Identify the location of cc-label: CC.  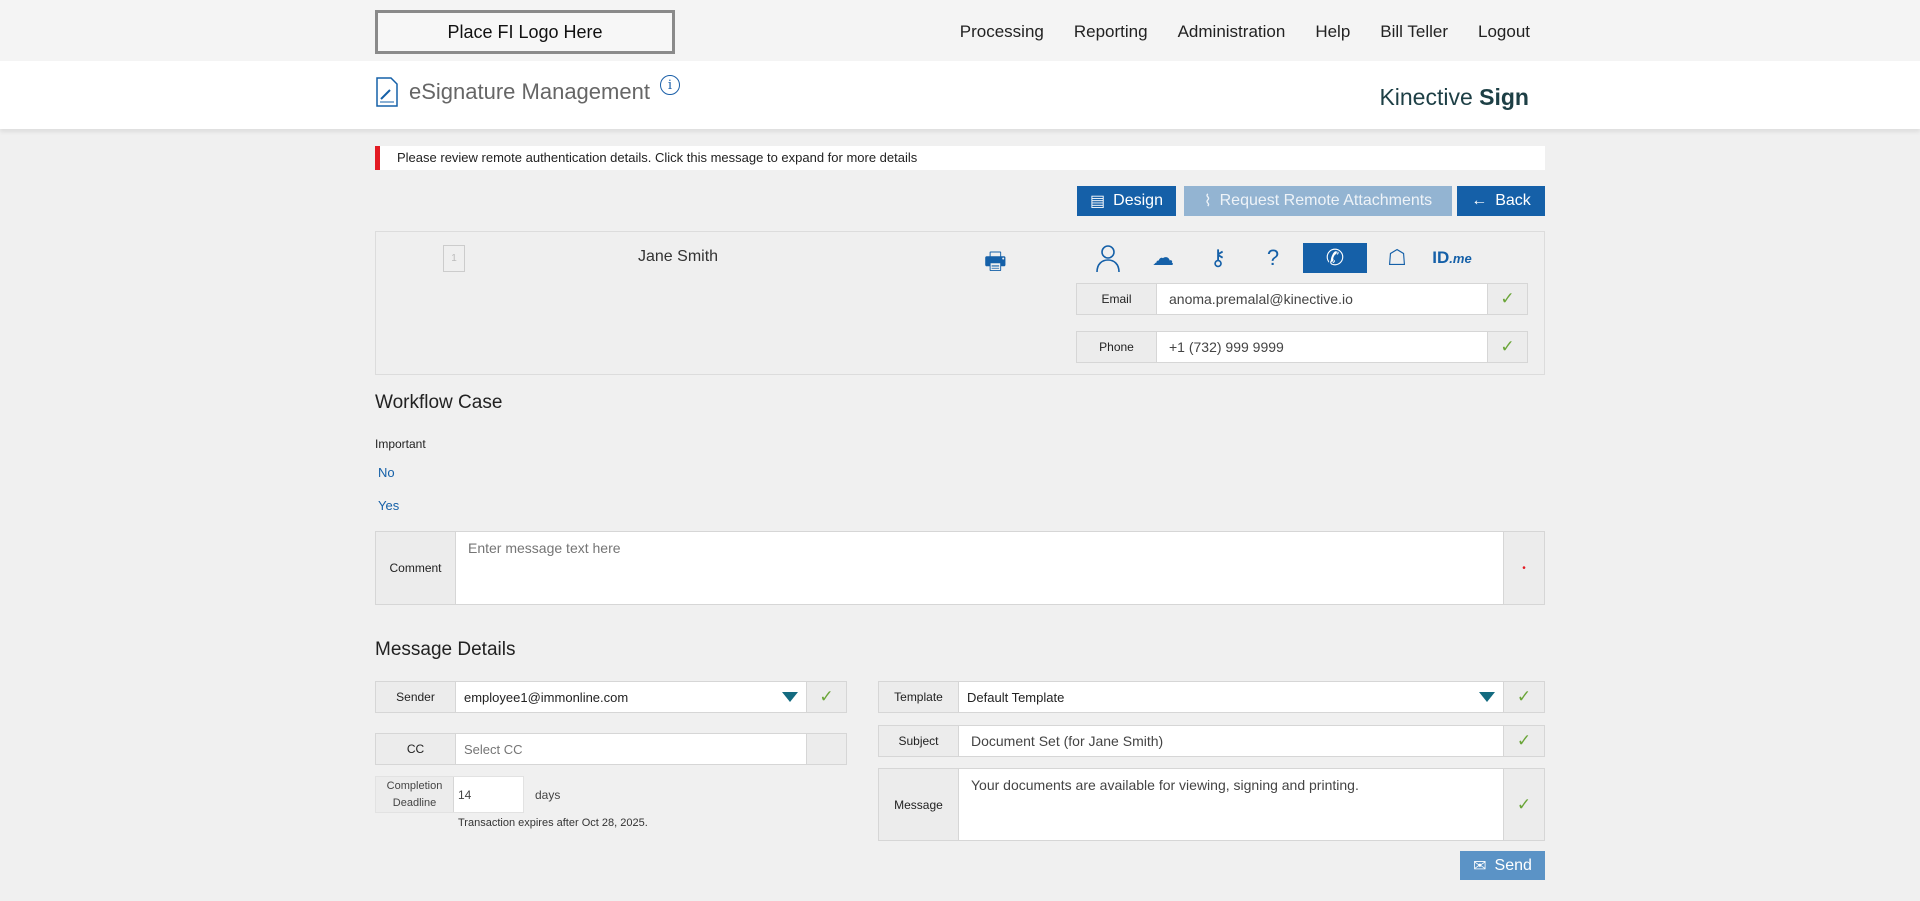
(416, 749).